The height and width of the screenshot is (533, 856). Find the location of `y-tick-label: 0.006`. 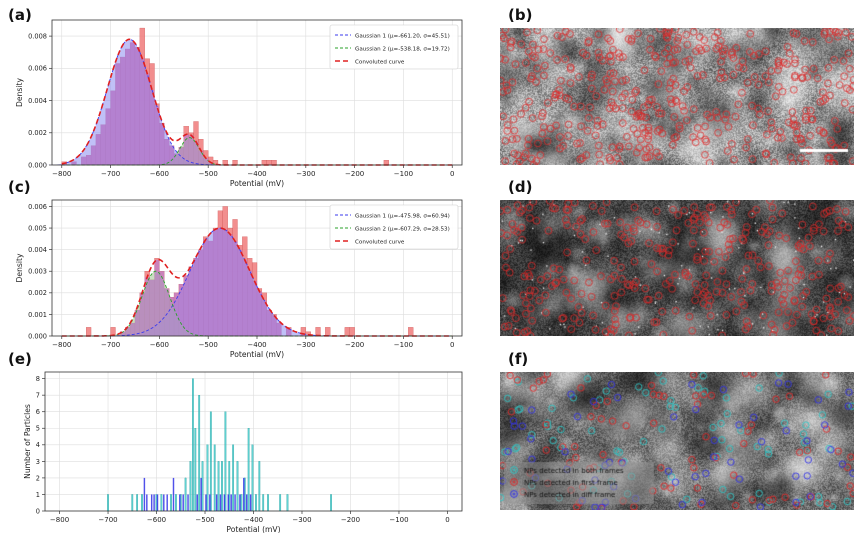

y-tick-label: 0.006 is located at coordinates (37, 69).